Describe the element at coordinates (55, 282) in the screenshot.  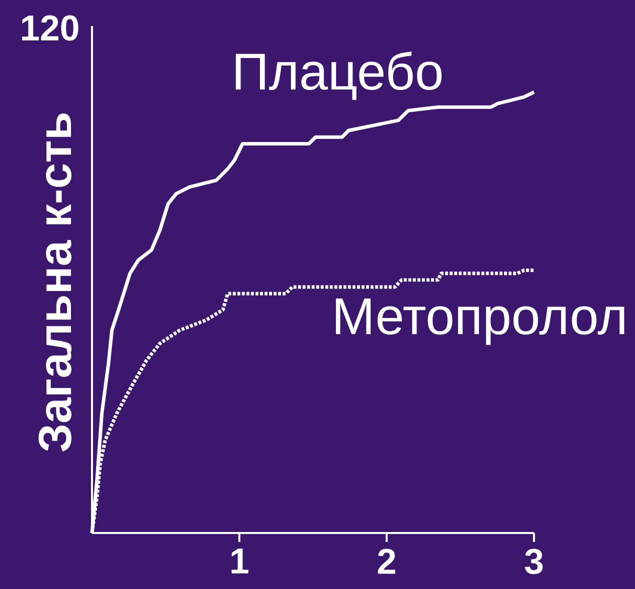
I see `y-axis-title: Загальна к-сть` at that location.